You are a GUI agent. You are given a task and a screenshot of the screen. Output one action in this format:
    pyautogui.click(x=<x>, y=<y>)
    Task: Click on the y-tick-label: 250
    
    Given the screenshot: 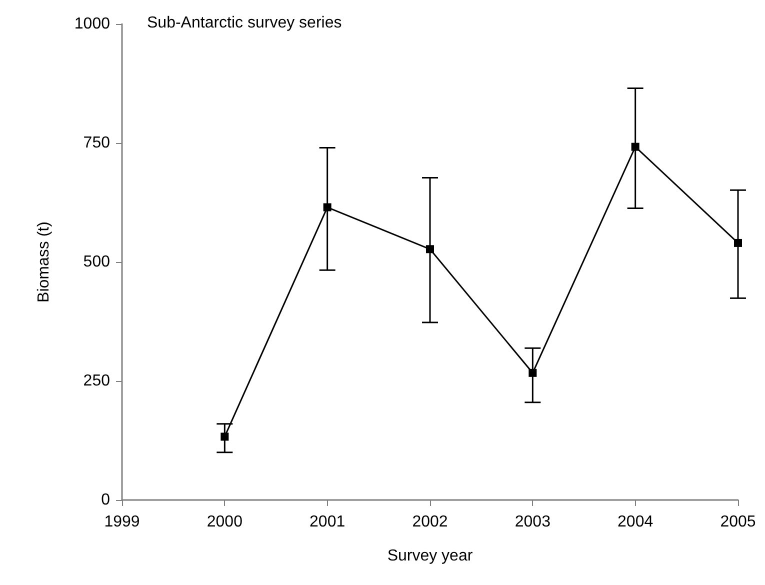 What is the action you would take?
    pyautogui.click(x=96, y=381)
    